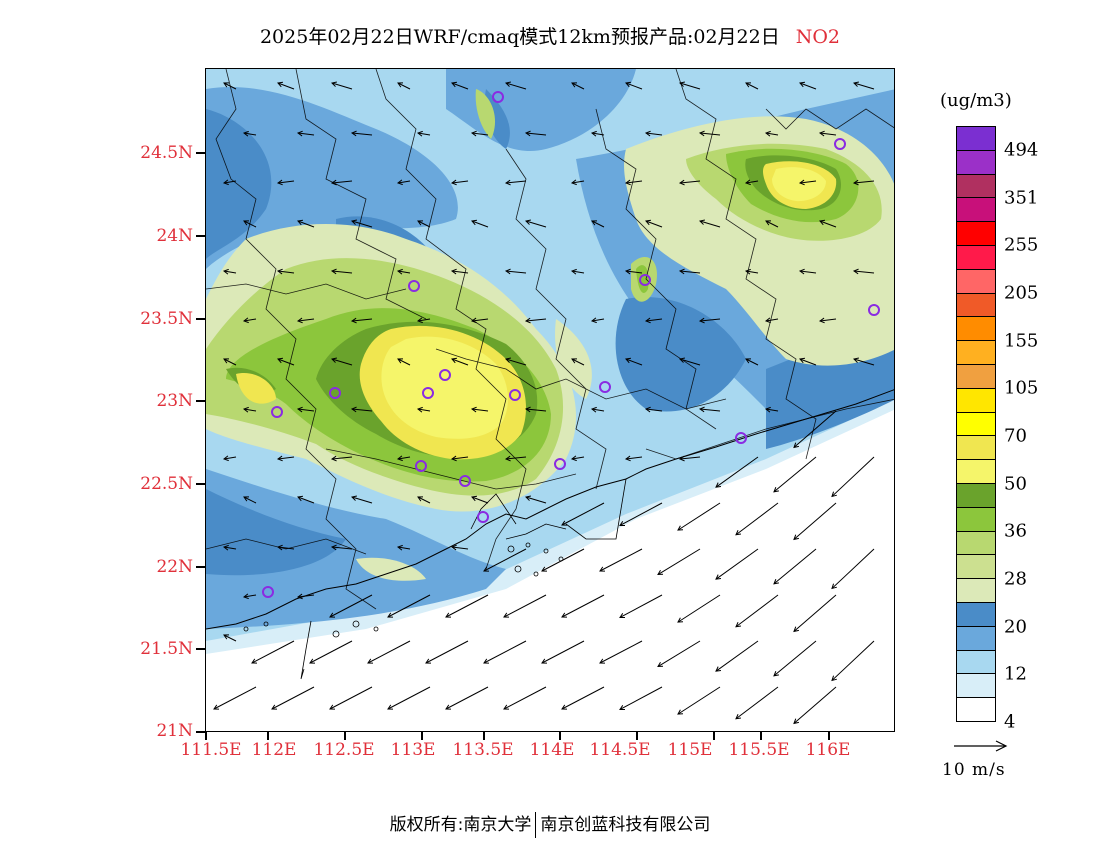 This screenshot has height=850, width=1100. I want to click on colorbar-tick-label: 70, so click(1015, 436).